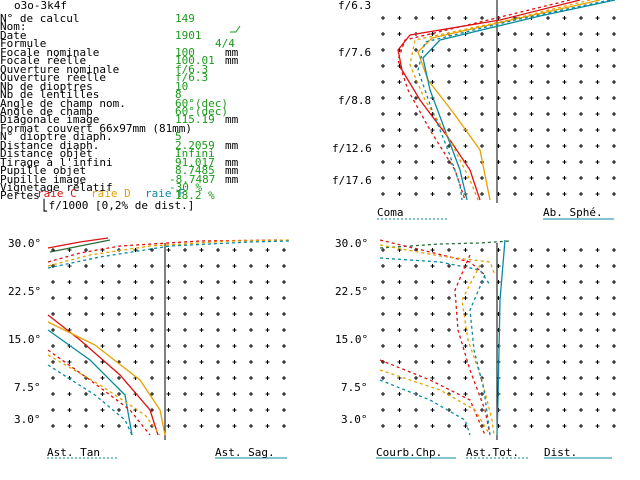 This screenshot has width=640, height=480. Describe the element at coordinates (56, 137) in the screenshot. I see `param-label: N° dioptre diaph.` at that location.